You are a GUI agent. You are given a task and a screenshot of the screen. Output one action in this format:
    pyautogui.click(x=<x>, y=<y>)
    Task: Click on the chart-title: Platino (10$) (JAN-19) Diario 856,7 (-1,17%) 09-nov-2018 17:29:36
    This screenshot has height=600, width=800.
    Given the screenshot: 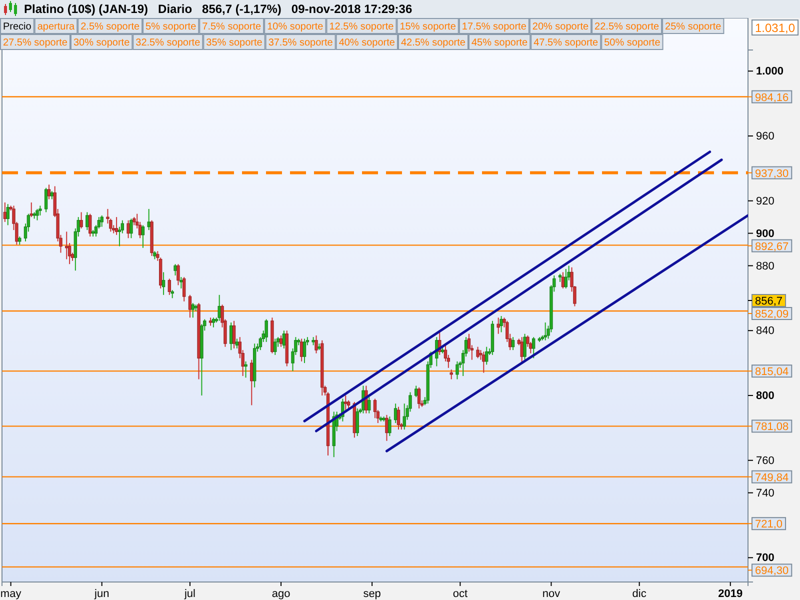 What is the action you would take?
    pyautogui.click(x=218, y=9)
    